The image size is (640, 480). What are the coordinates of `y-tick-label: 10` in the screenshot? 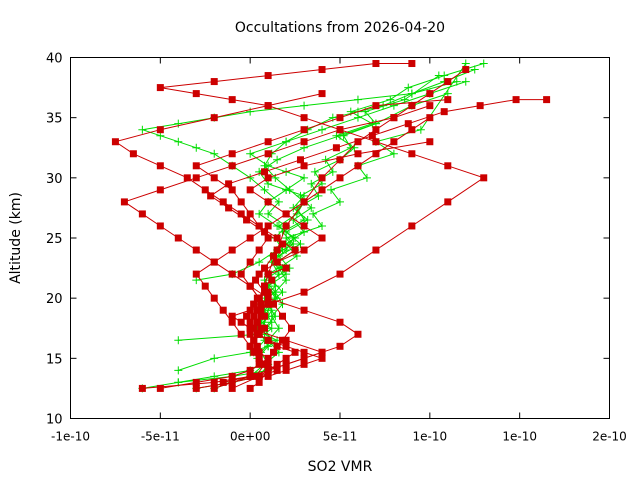 It's located at (54, 420).